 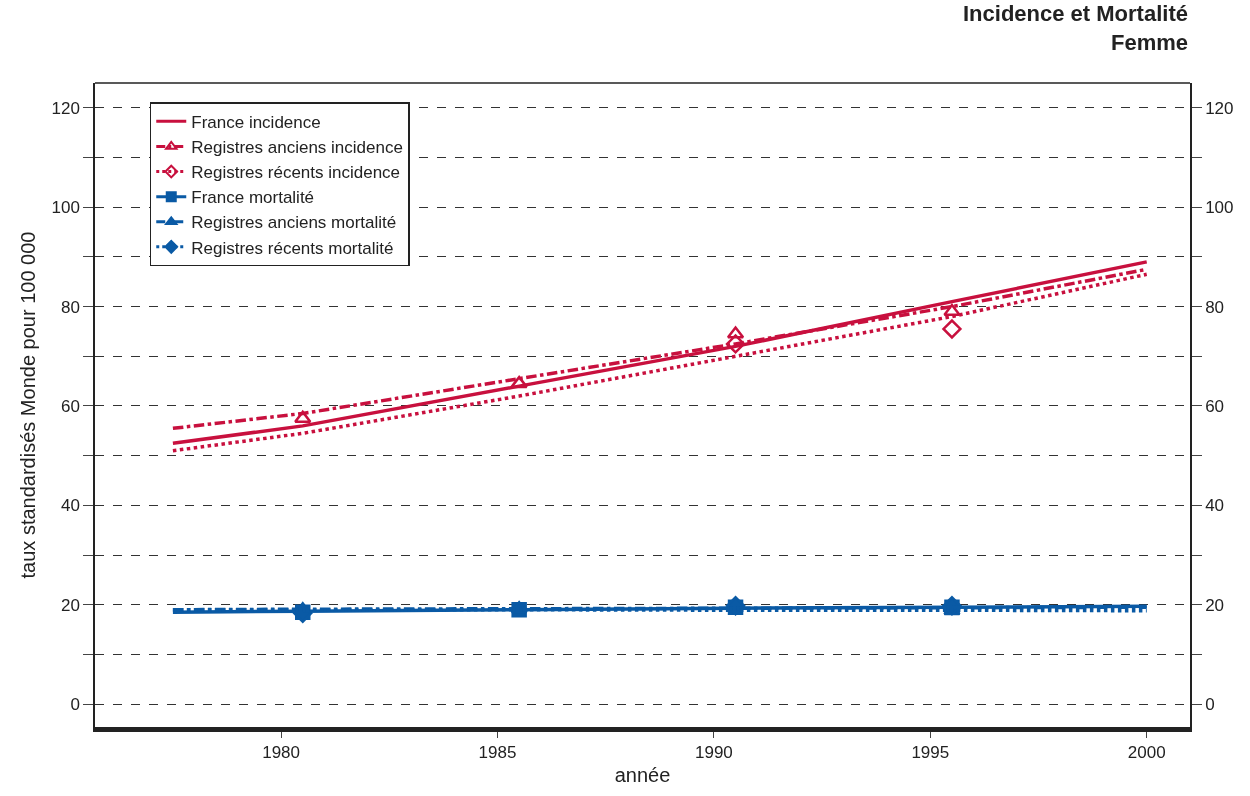 I want to click on y-tick-label: 20, so click(x=70, y=605).